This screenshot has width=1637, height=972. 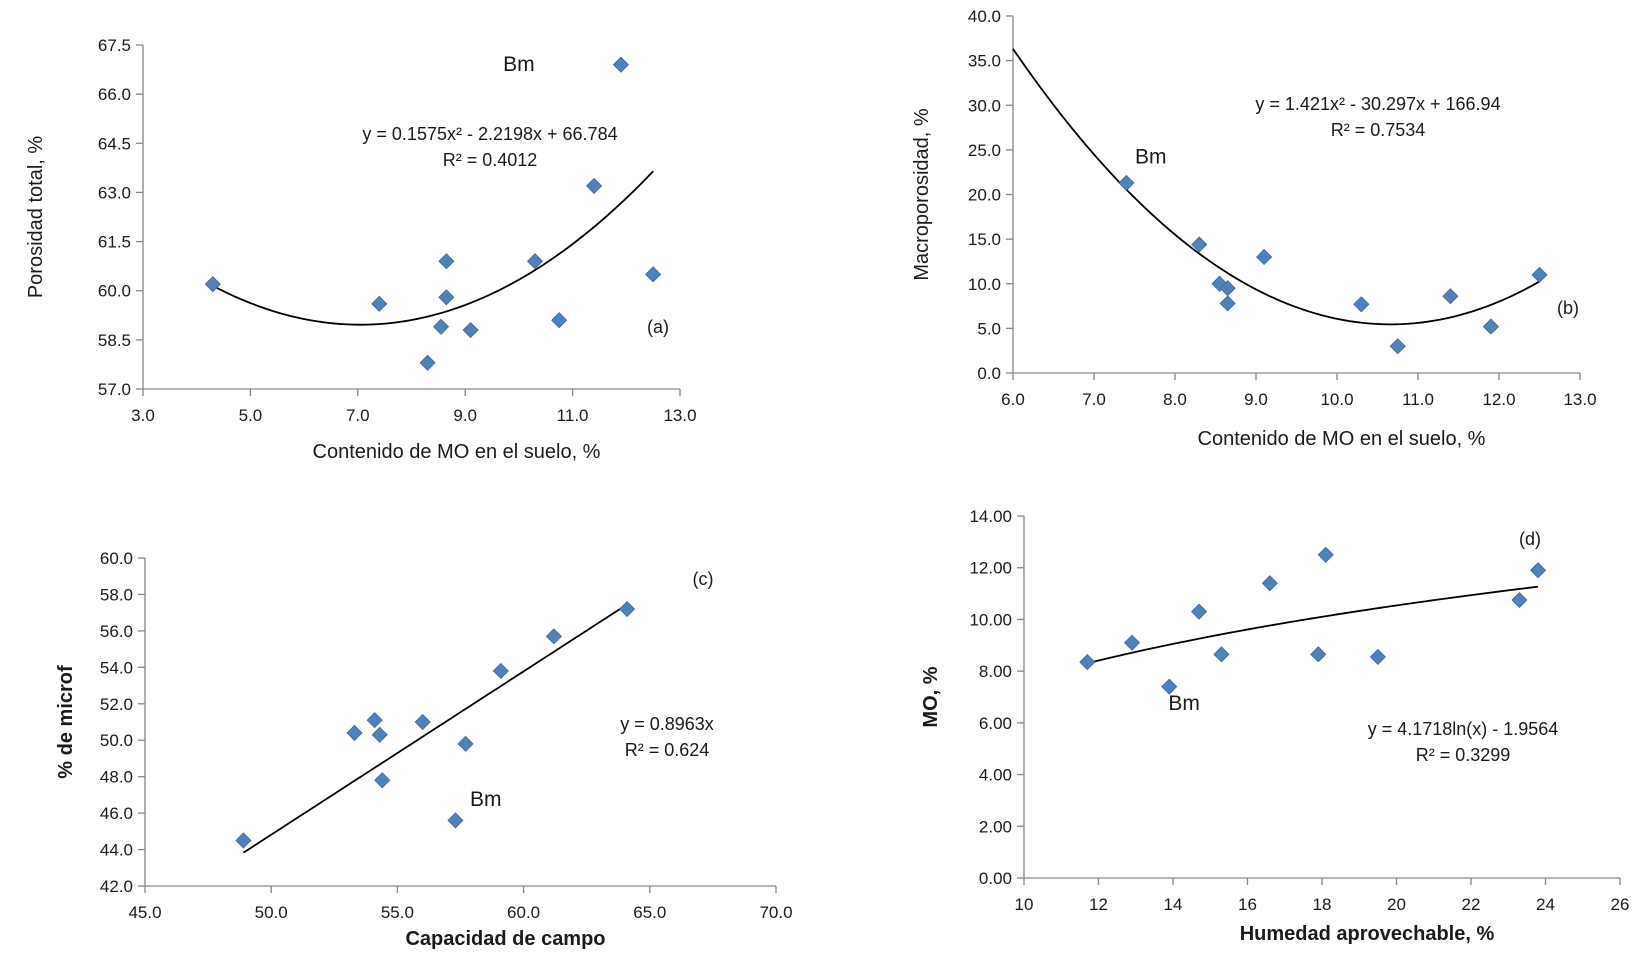 What do you see at coordinates (1013, 399) in the screenshot?
I see `x-tick-label: 6.0` at bounding box center [1013, 399].